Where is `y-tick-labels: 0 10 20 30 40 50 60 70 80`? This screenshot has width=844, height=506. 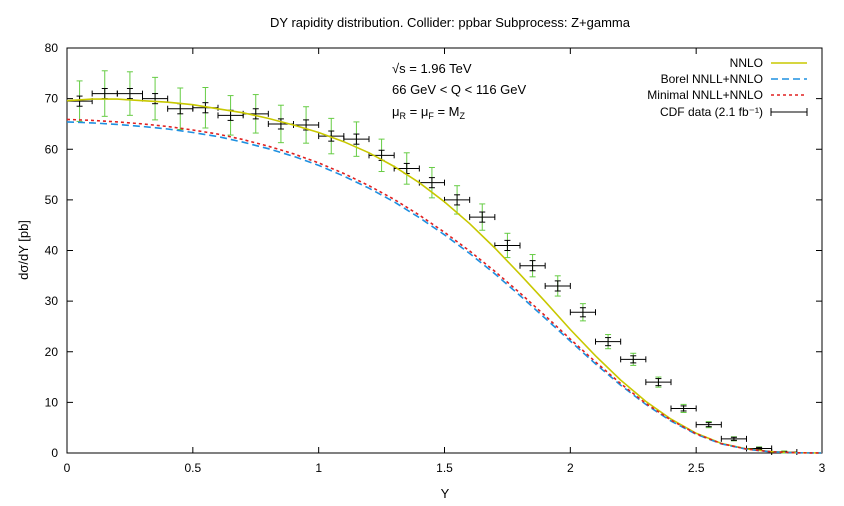 y-tick-labels: 0 10 20 30 40 50 60 70 80 is located at coordinates (52, 250).